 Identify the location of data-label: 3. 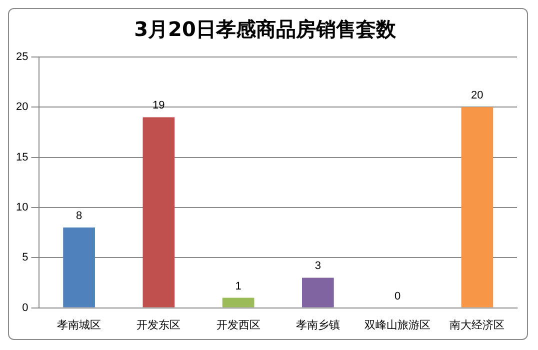
(317, 266).